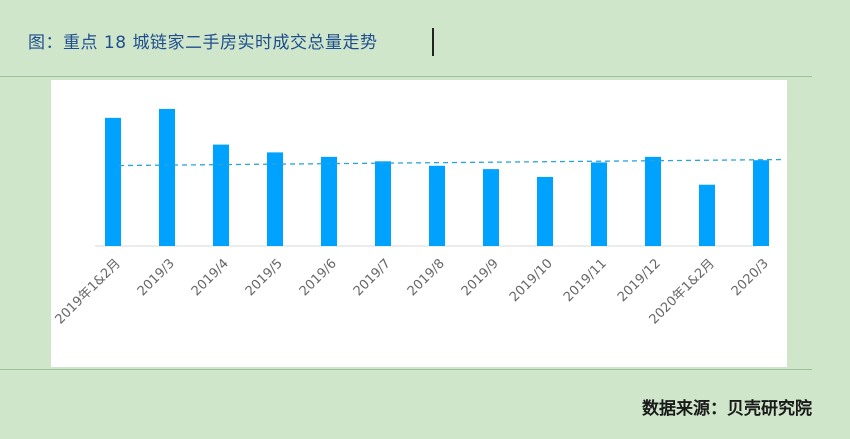 Image resolution: width=850 pixels, height=439 pixels. Describe the element at coordinates (372, 277) in the screenshot. I see `x-tick-label-5: 2019/7` at that location.